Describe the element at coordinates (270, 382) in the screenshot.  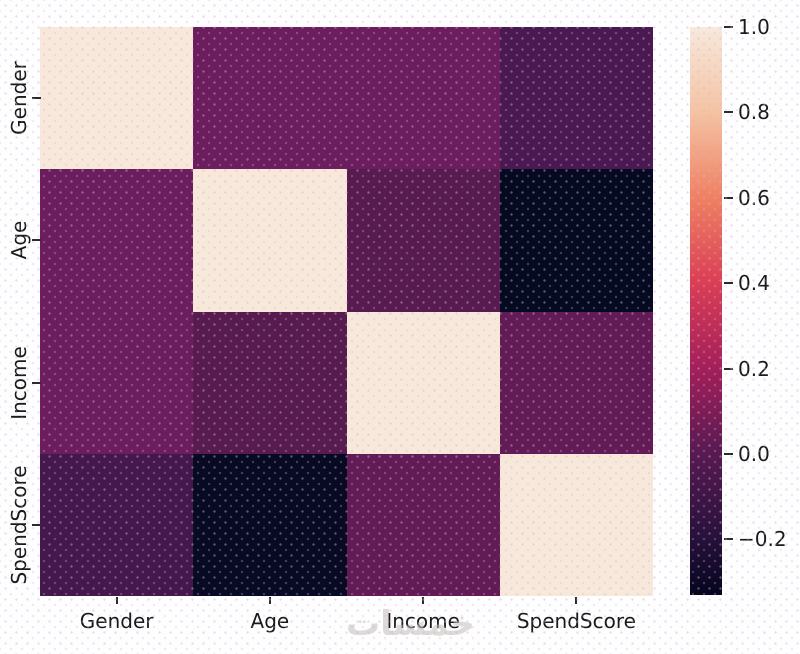
I see `heatmap-cell-Income-Age` at that location.